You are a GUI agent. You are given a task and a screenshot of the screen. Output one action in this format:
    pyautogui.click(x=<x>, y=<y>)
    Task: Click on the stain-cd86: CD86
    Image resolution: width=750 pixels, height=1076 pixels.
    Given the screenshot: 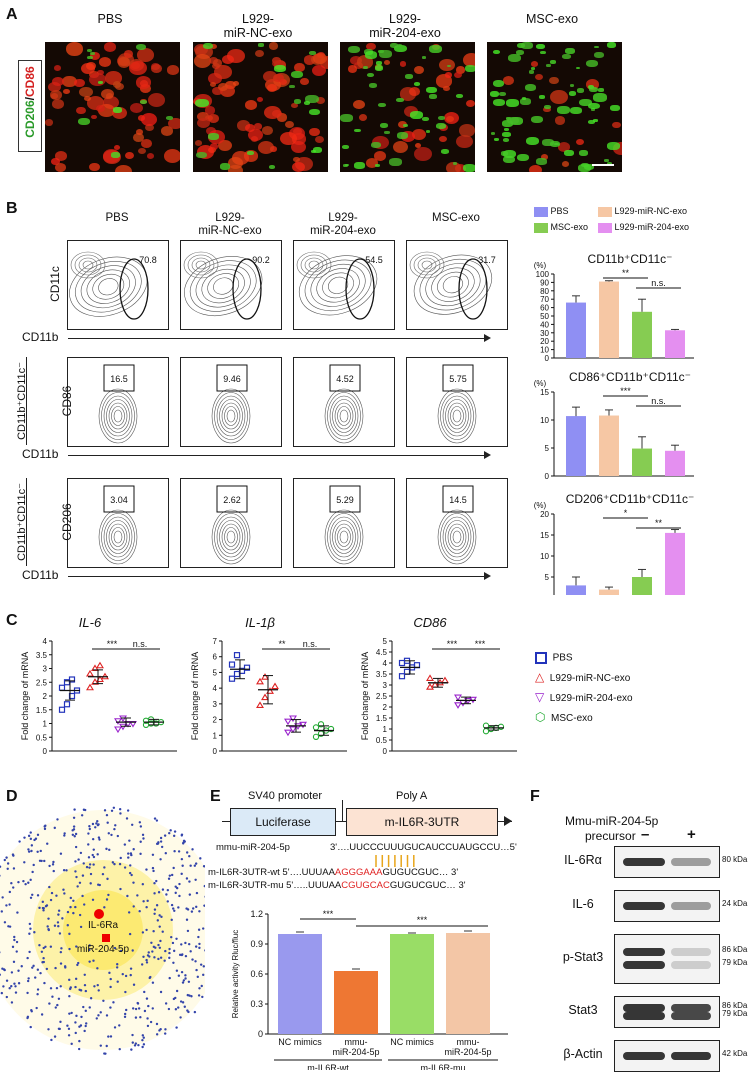 What is the action you would take?
    pyautogui.click(x=30, y=81)
    